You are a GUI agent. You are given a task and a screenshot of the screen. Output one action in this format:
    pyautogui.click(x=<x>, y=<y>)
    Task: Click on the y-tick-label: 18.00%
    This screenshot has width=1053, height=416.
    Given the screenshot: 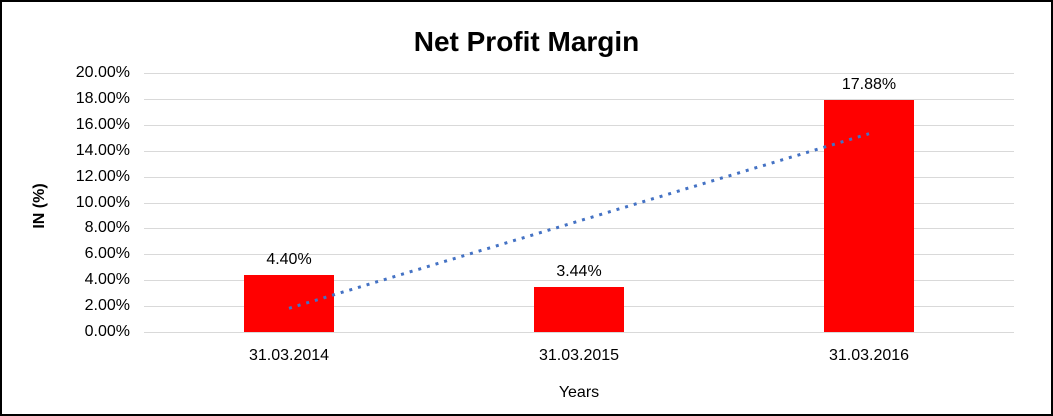 What is the action you would take?
    pyautogui.click(x=102, y=98)
    